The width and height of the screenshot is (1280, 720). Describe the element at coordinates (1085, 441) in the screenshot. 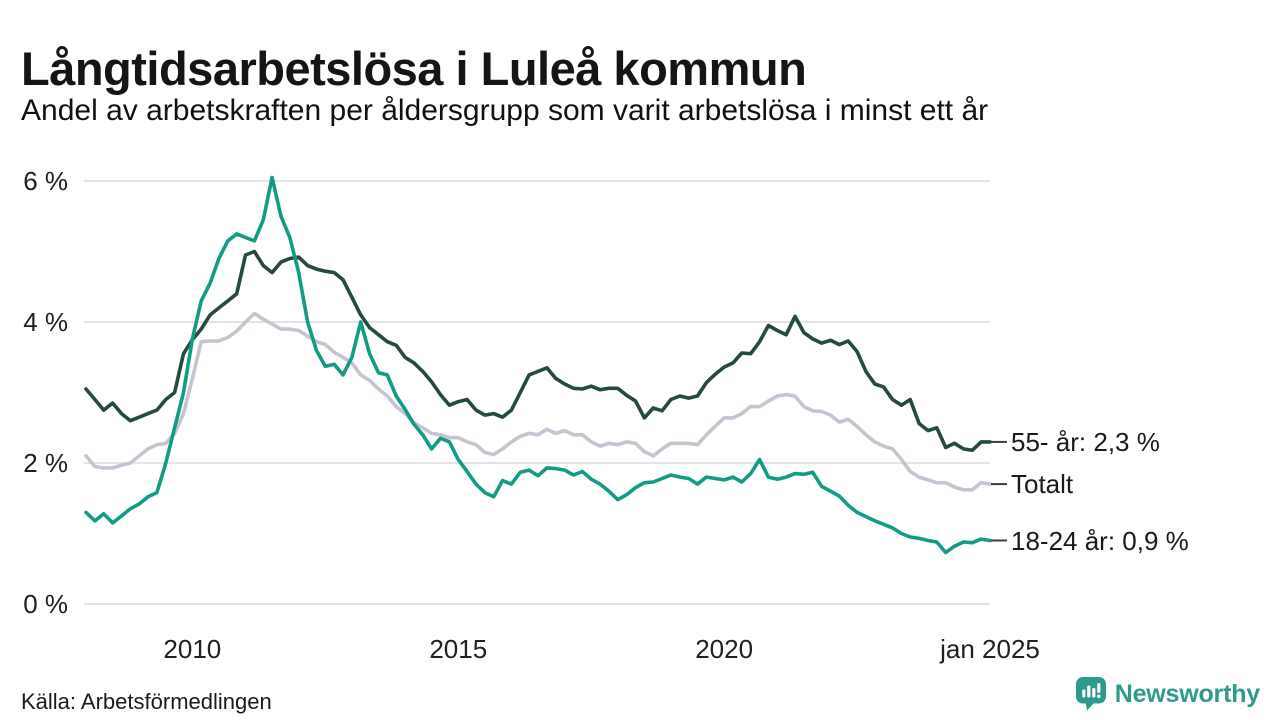

I see `series-label-55-ar: 55- år: 2,3 %` at that location.